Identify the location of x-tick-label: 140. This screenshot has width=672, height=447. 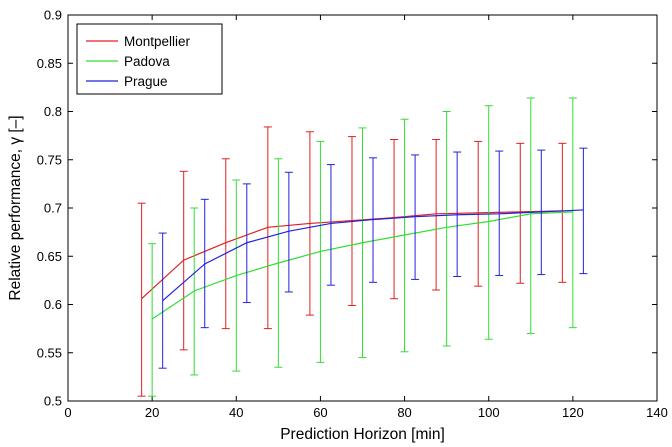
(657, 412).